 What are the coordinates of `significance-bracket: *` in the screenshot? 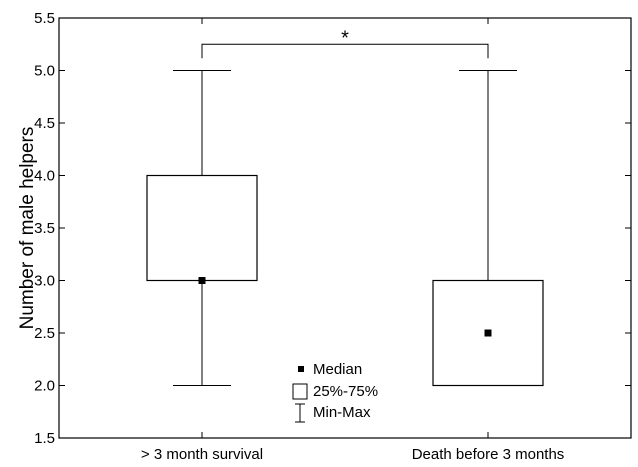 It's located at (345, 43).